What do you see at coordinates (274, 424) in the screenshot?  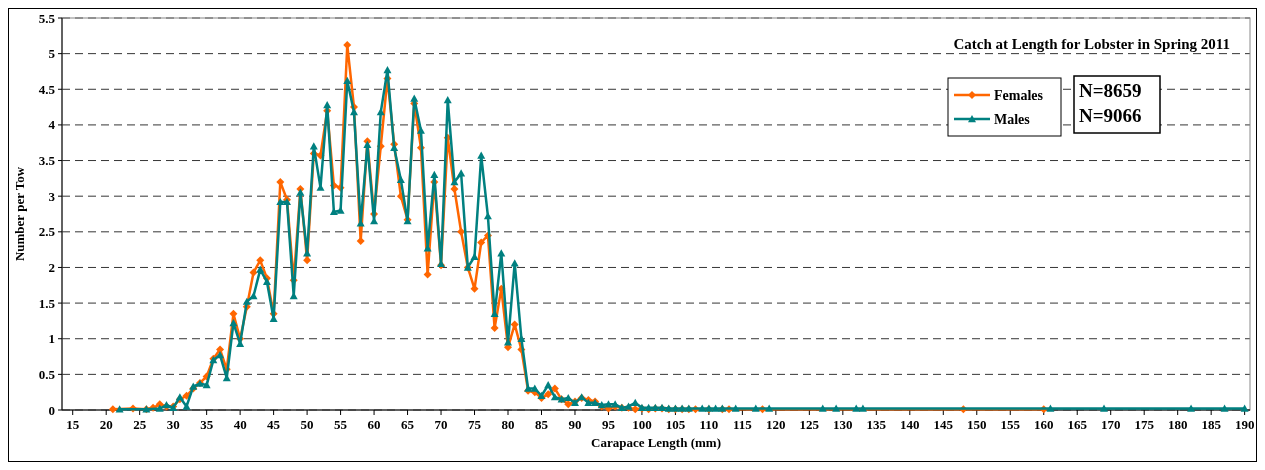 I see `x-tick-label: 45` at bounding box center [274, 424].